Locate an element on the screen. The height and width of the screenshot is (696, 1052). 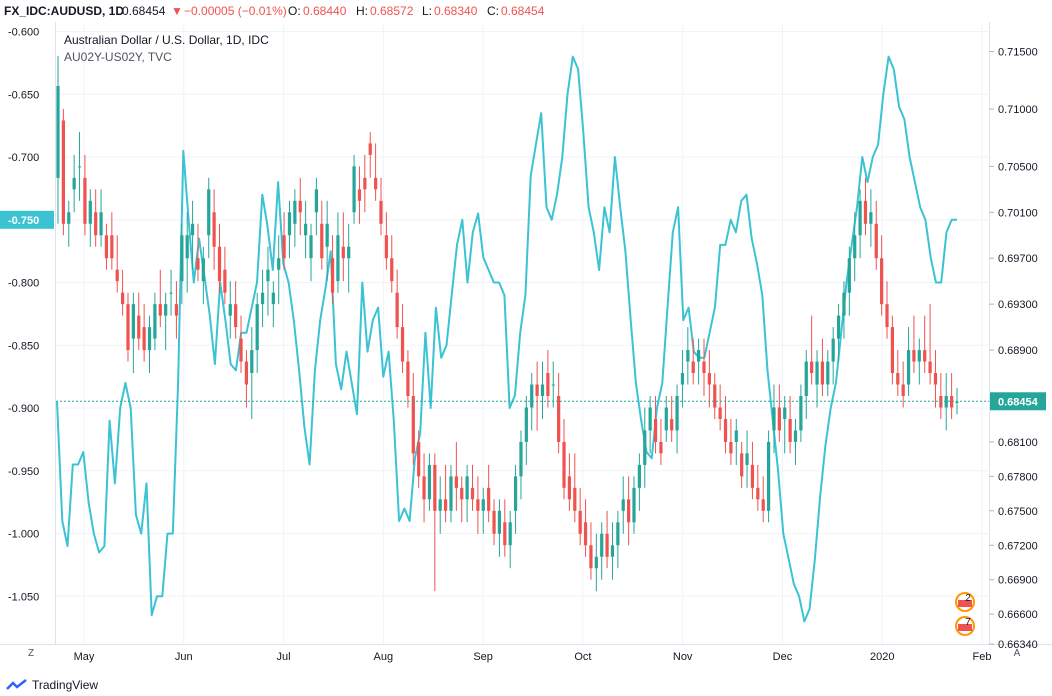
legend-overlay-series: AU02Y-US02Y, TVC is located at coordinates (118, 57).